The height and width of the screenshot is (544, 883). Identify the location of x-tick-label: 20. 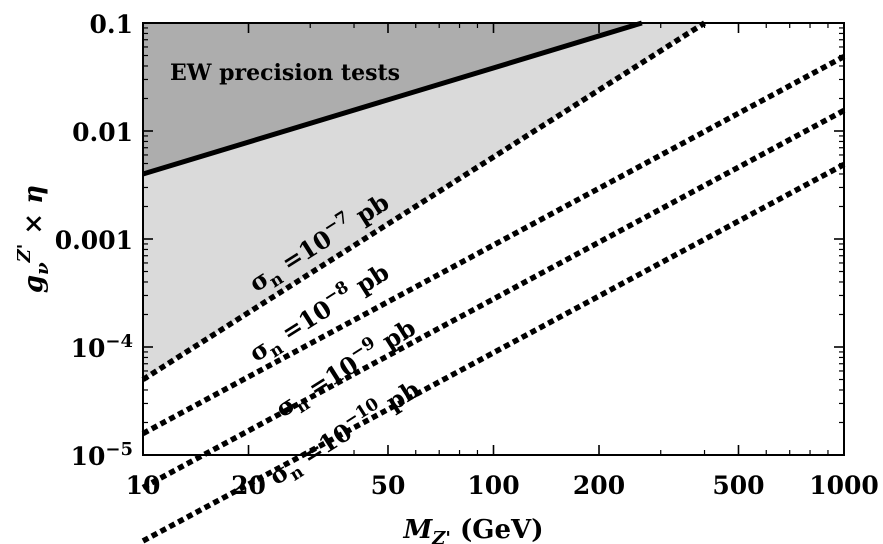
(248, 485).